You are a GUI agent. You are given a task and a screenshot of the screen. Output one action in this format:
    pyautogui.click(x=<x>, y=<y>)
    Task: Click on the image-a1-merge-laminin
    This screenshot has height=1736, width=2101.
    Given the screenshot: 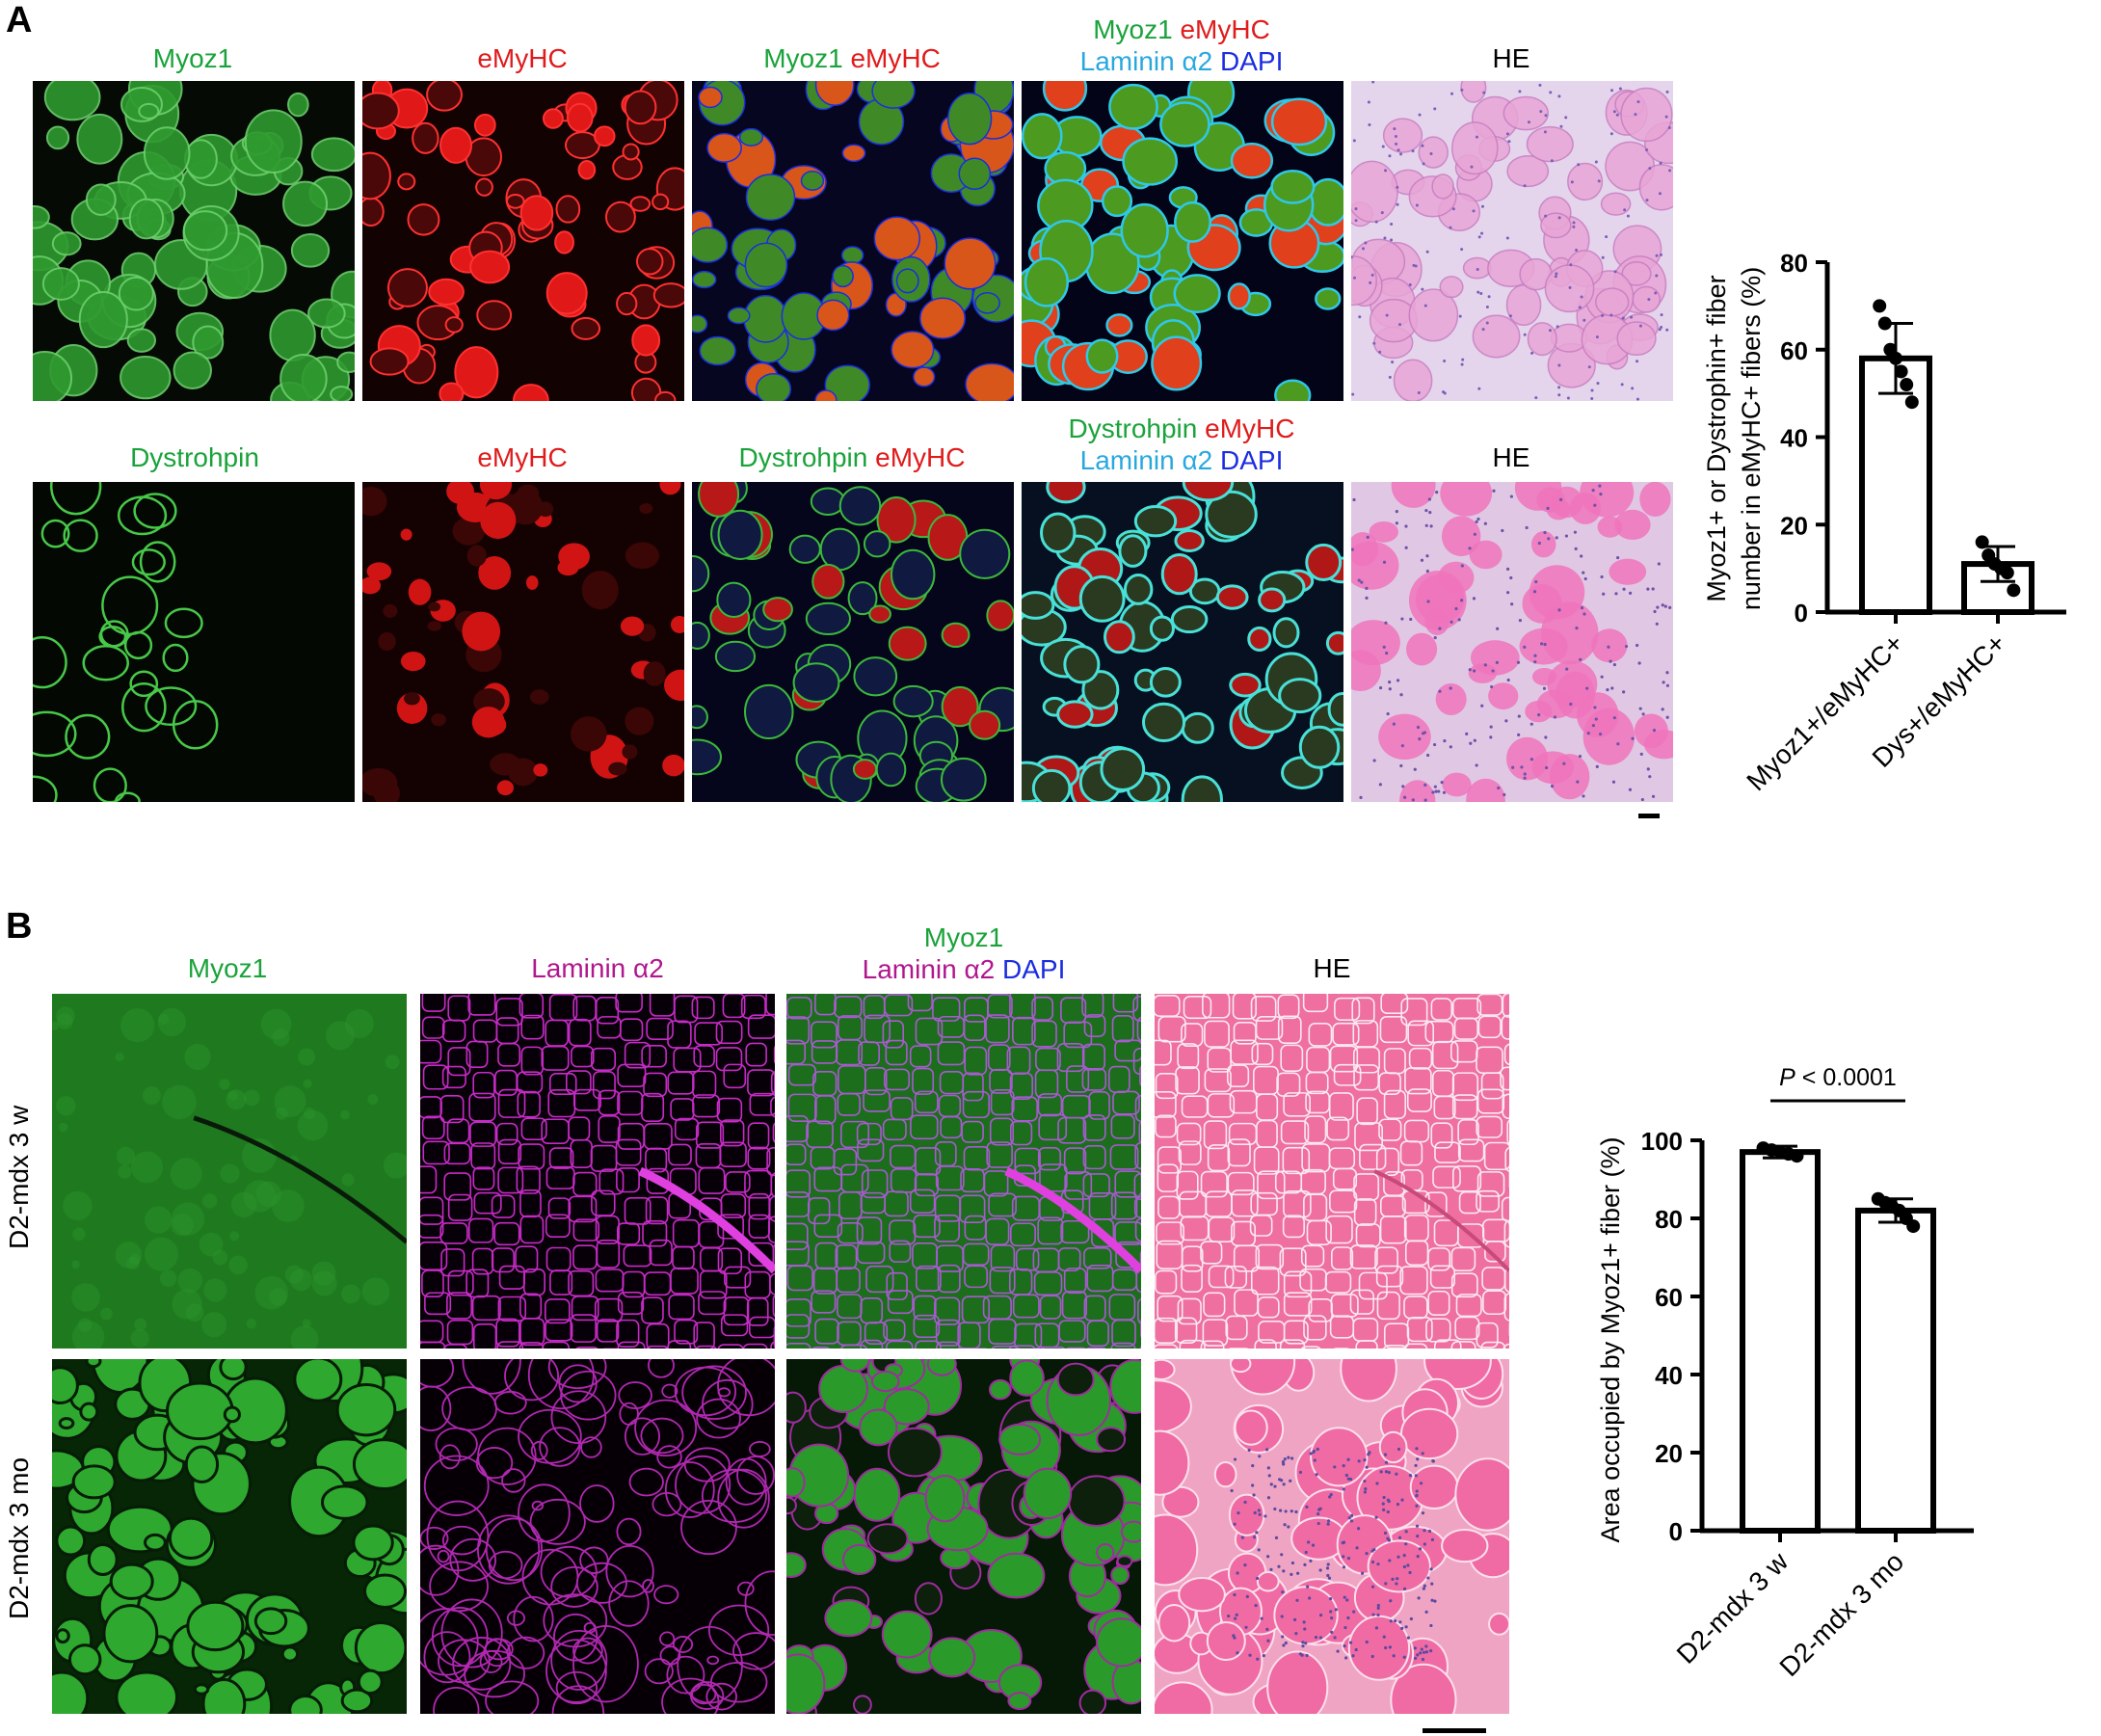 What is the action you would take?
    pyautogui.click(x=1182, y=241)
    